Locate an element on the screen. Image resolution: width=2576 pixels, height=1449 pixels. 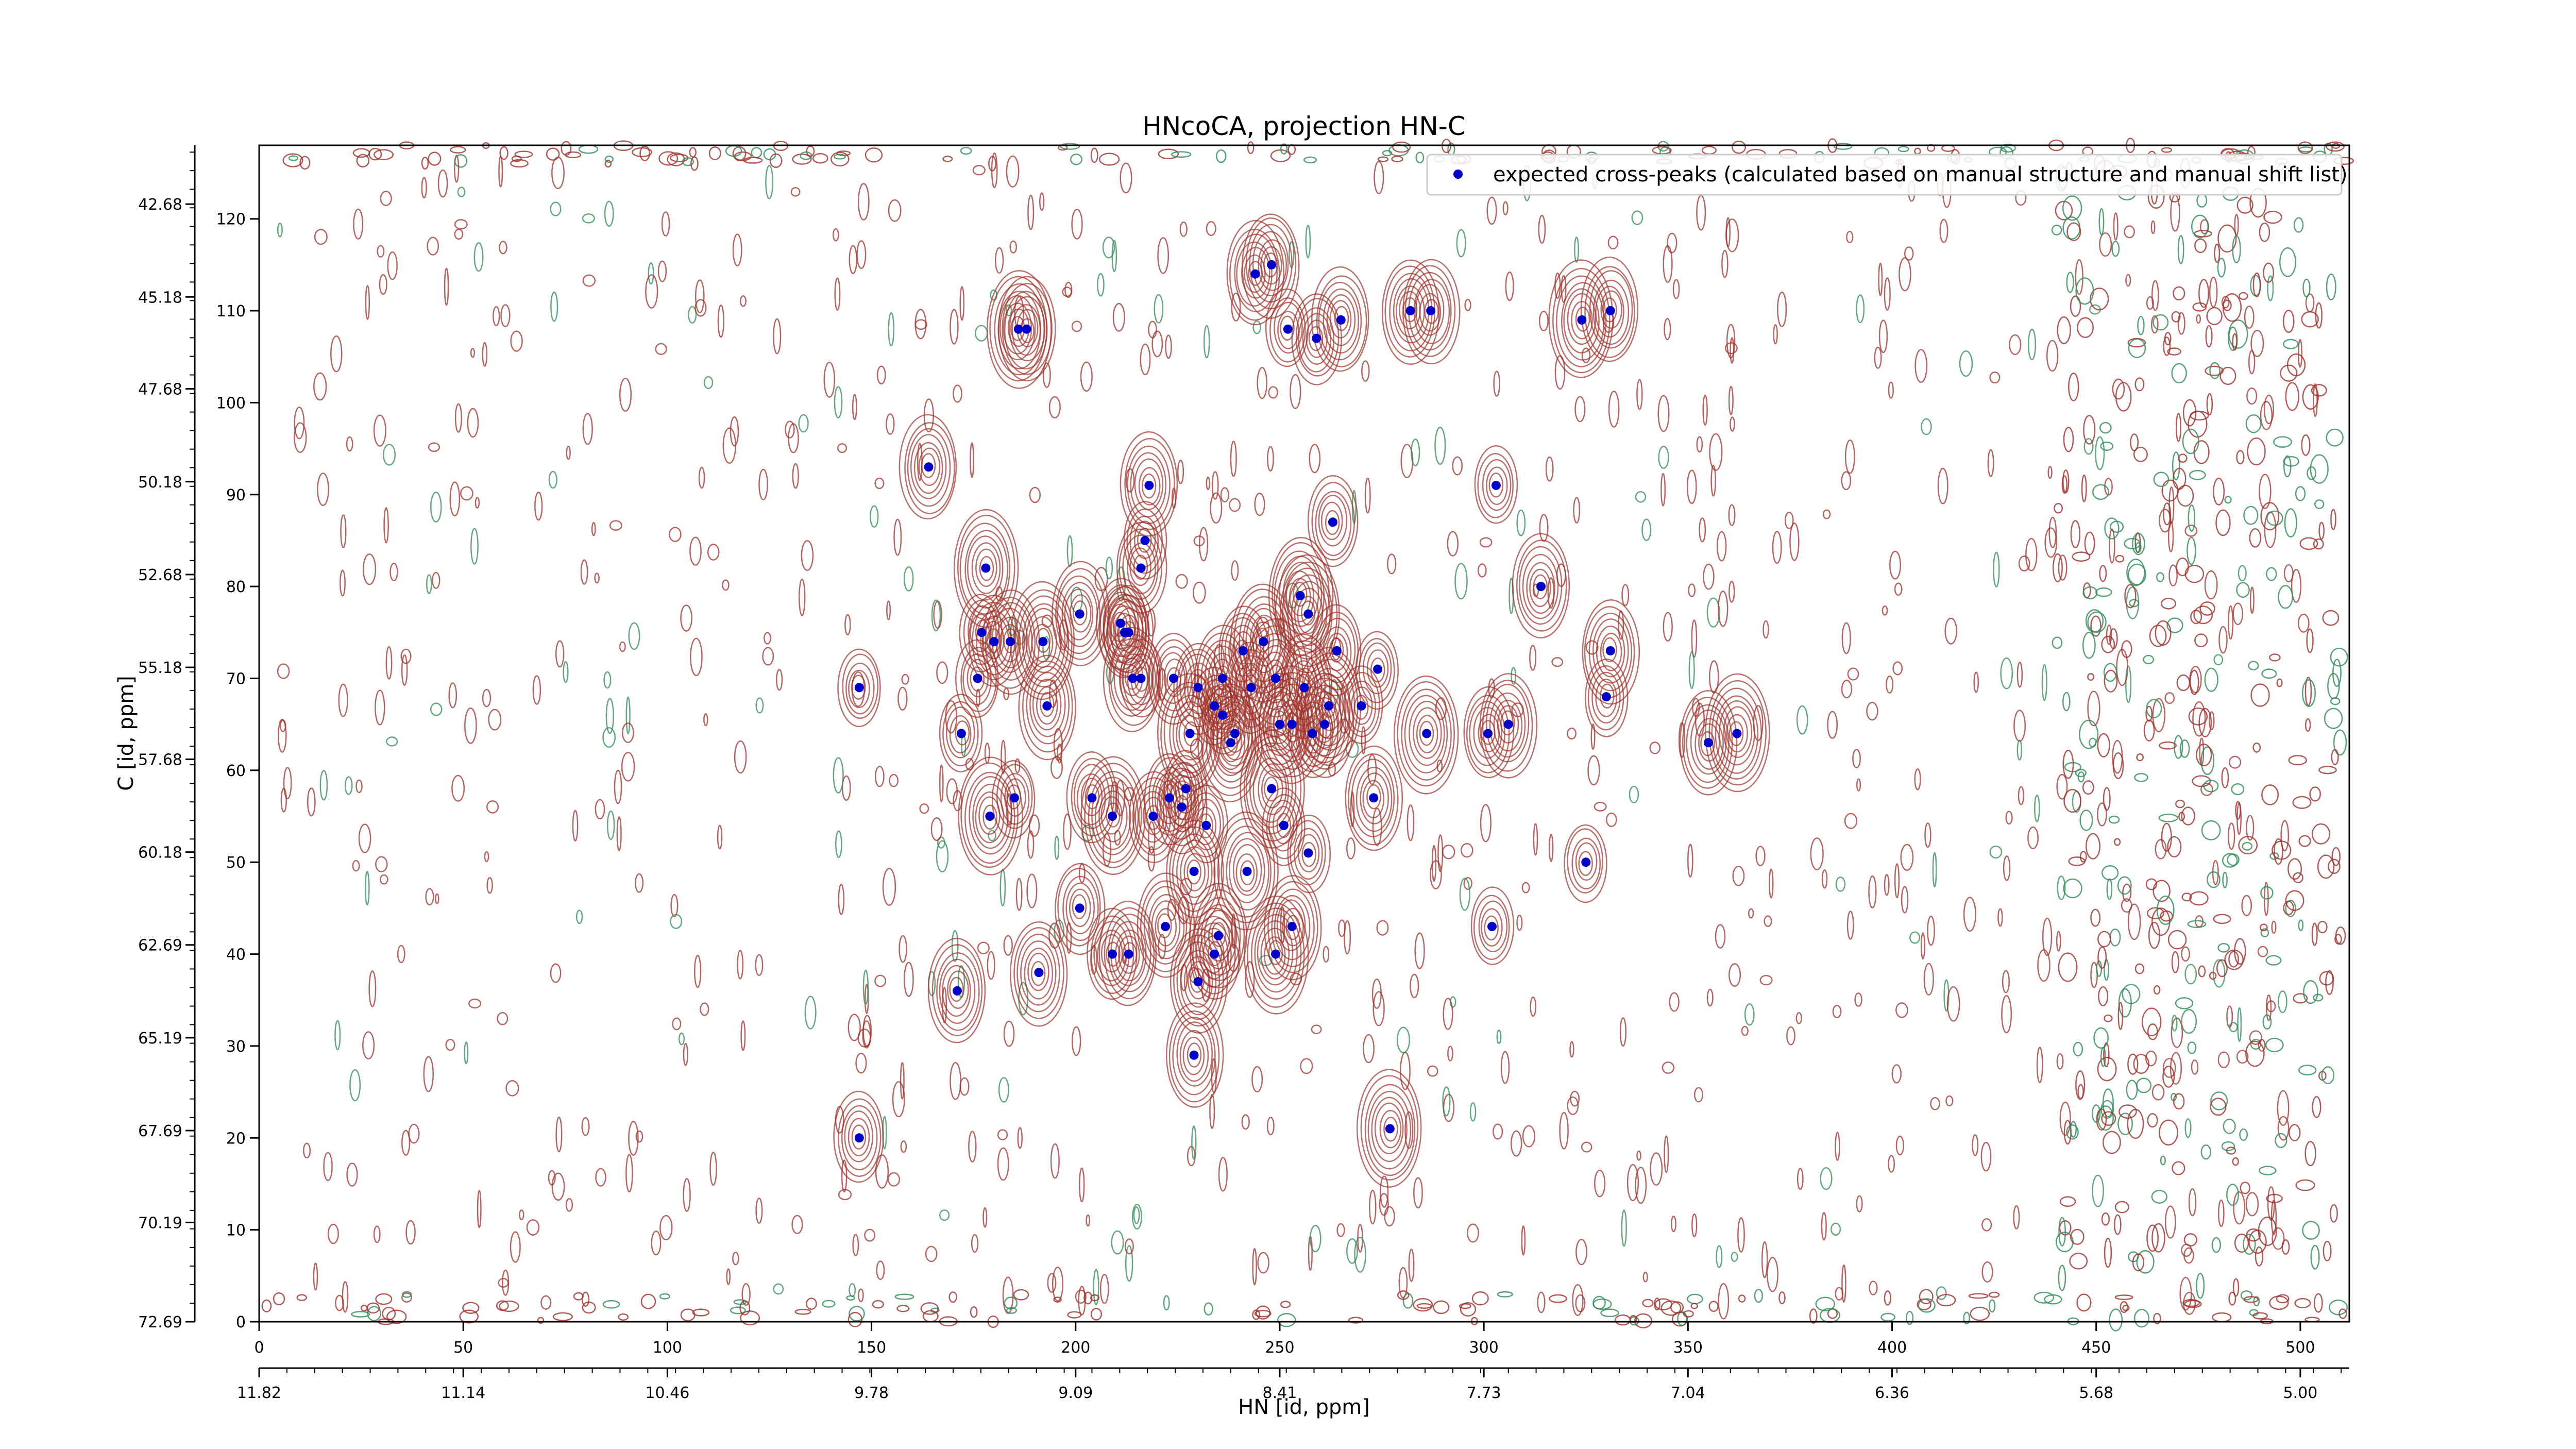
y-tick-label: 50 is located at coordinates (236, 863).